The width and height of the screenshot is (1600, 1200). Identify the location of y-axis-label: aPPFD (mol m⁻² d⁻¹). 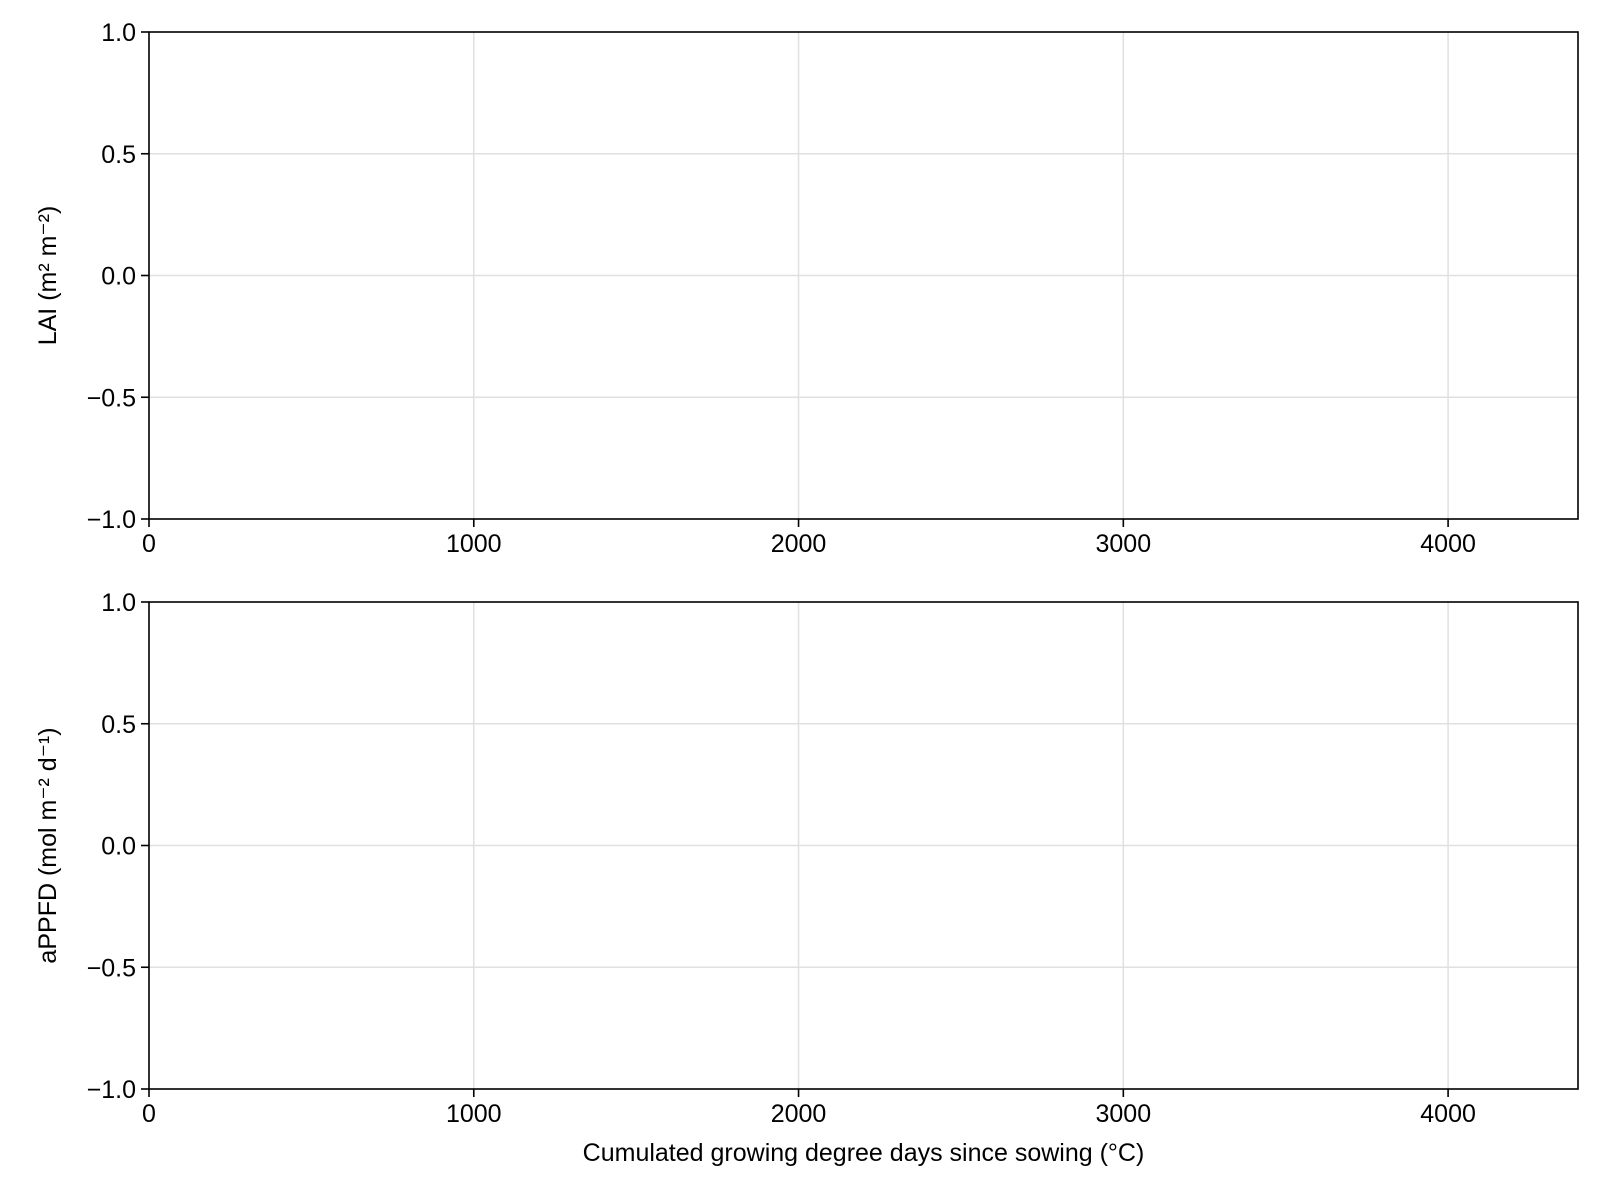
(48, 845).